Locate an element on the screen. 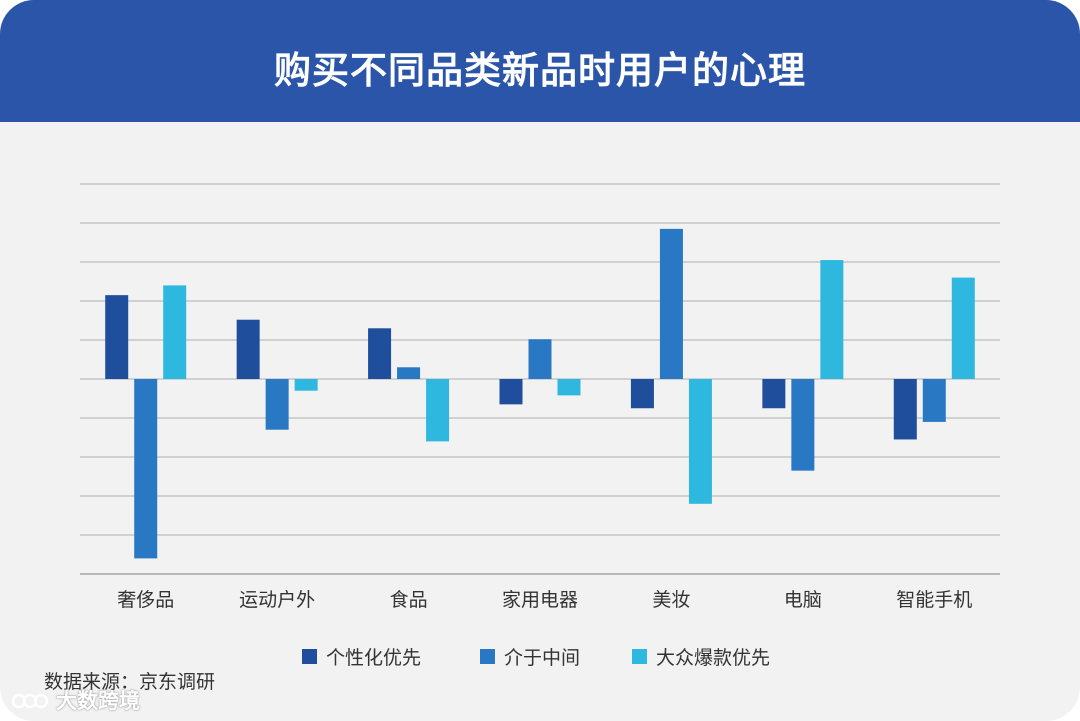 The width and height of the screenshot is (1080, 721). x-tick-labels: 奢侈品 运动户外 食品 家用电器 美妆 电脑 智能手机 is located at coordinates (544, 600).